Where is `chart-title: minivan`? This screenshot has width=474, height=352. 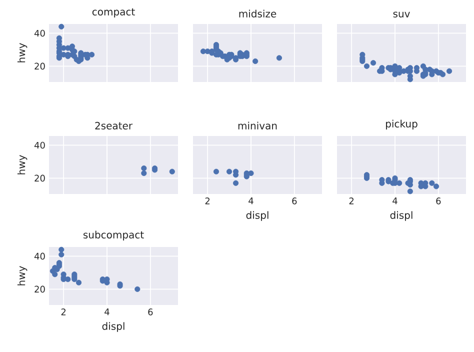 chart-title: minivan is located at coordinates (257, 126).